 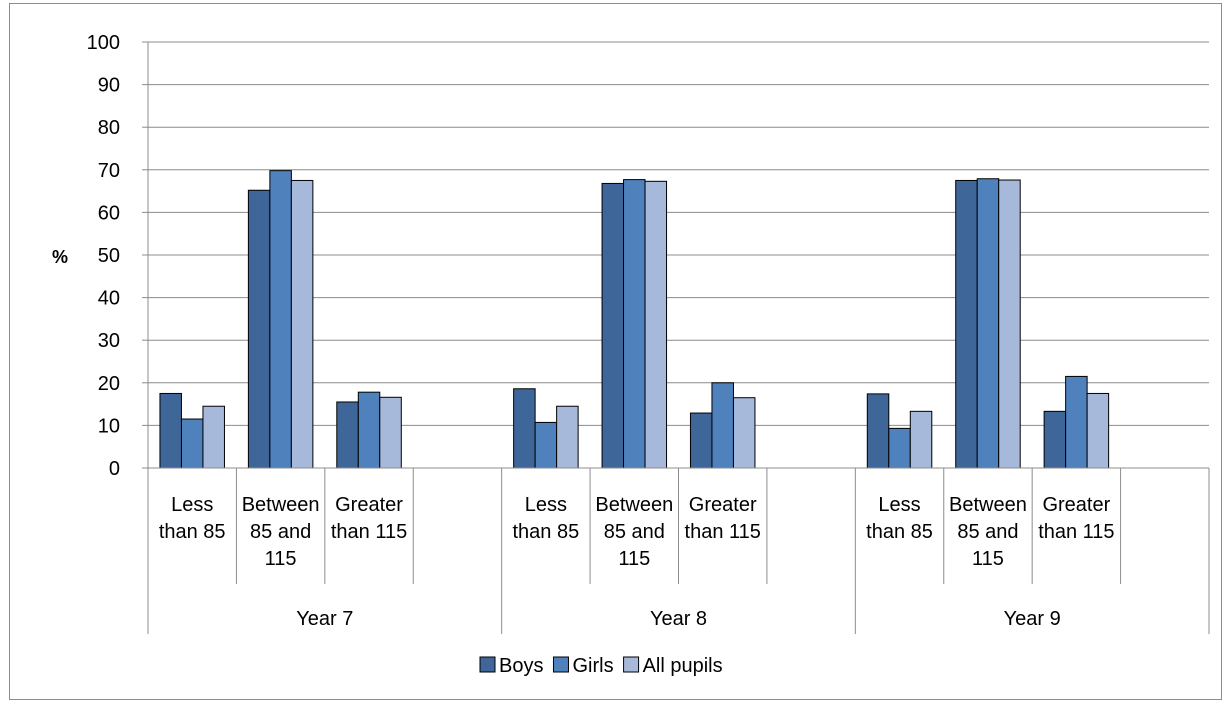 I want to click on group-labels: Year 7 Year 8 Year 9, so click(x=678, y=619).